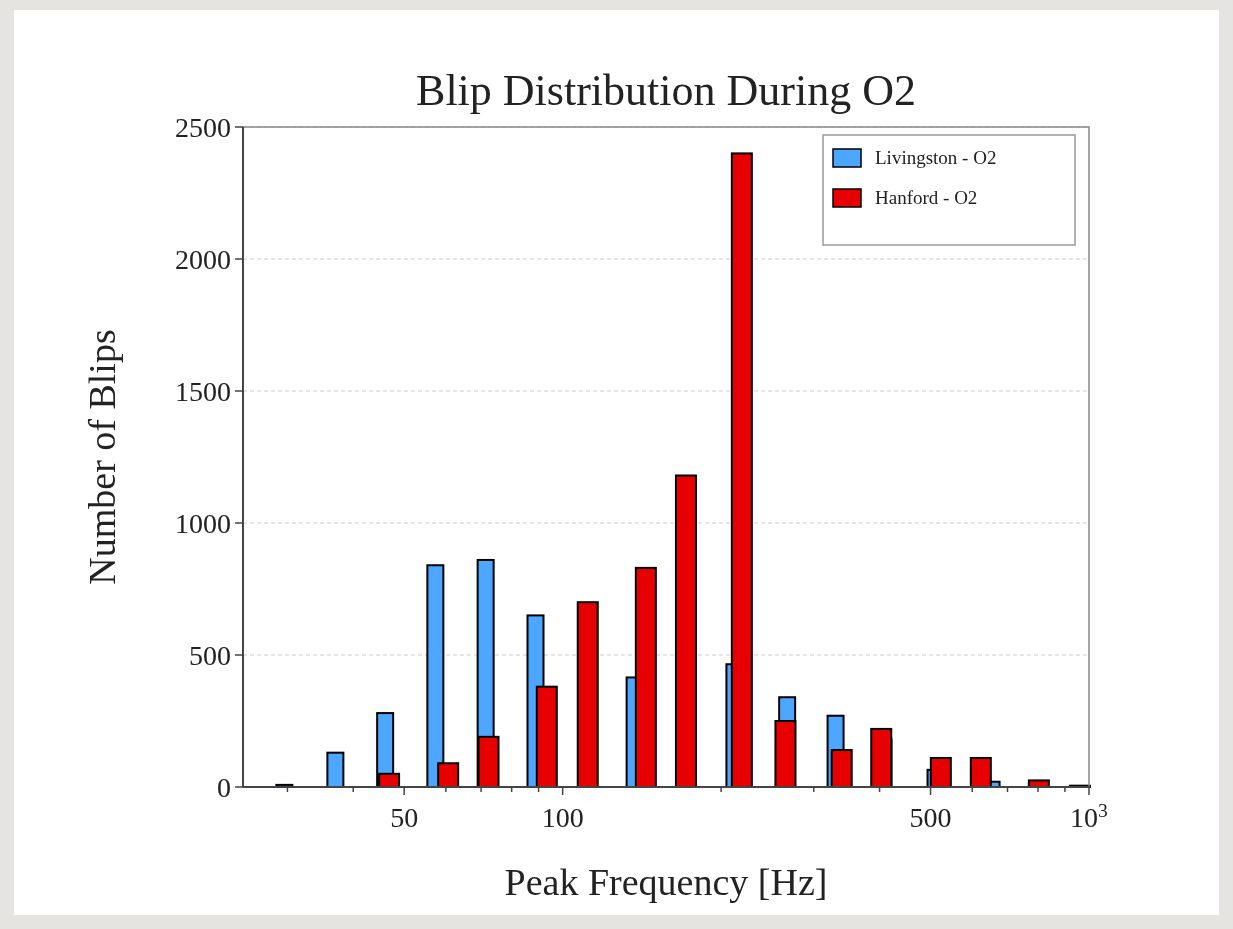 This screenshot has height=929, width=1233. Describe the element at coordinates (102, 457) in the screenshot. I see `y-axis-title: Number of Blips` at that location.